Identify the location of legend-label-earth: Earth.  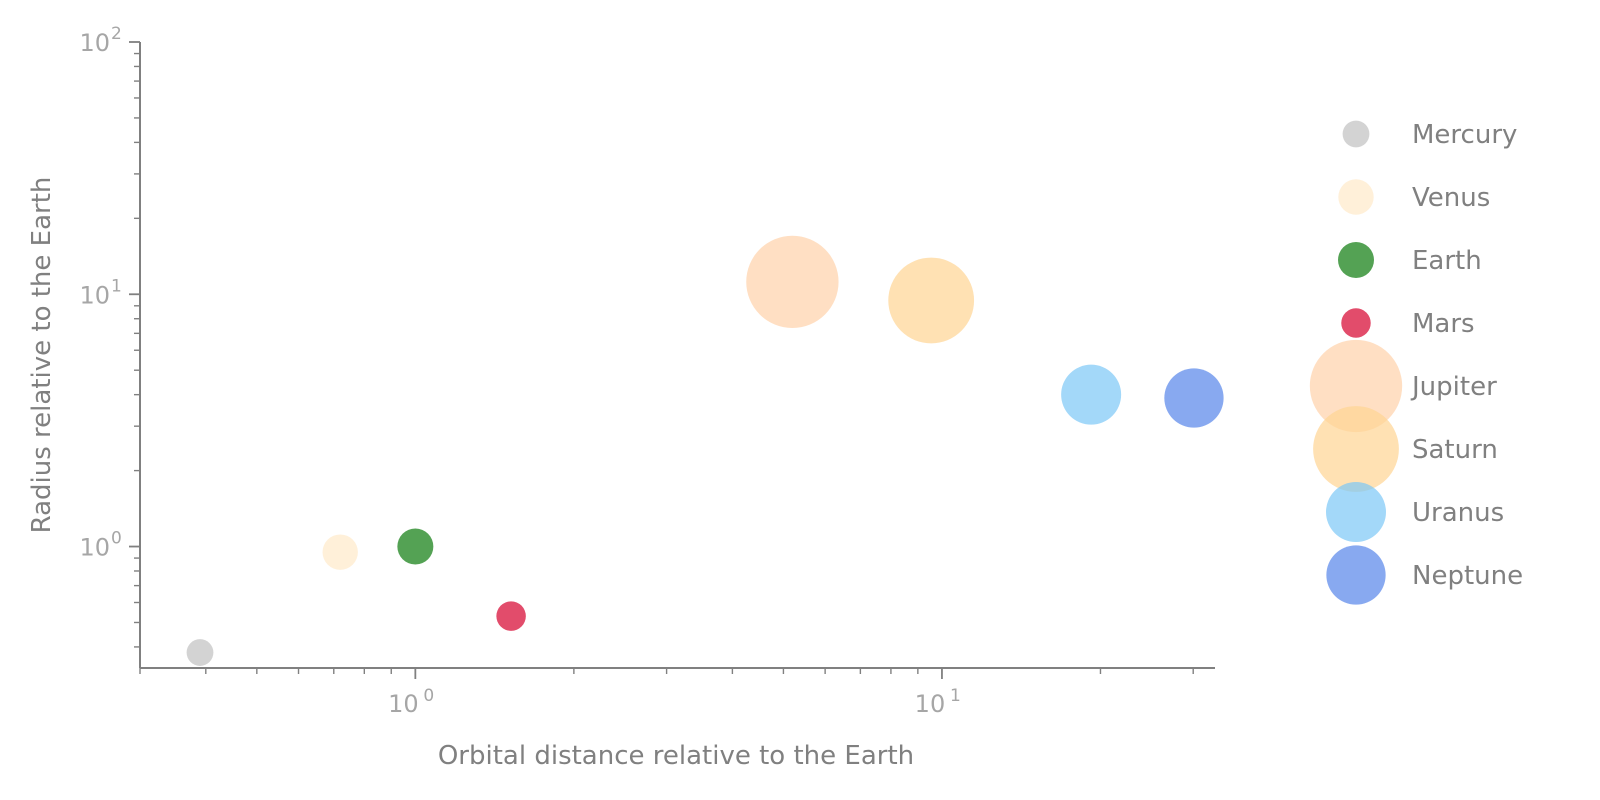
(1447, 261).